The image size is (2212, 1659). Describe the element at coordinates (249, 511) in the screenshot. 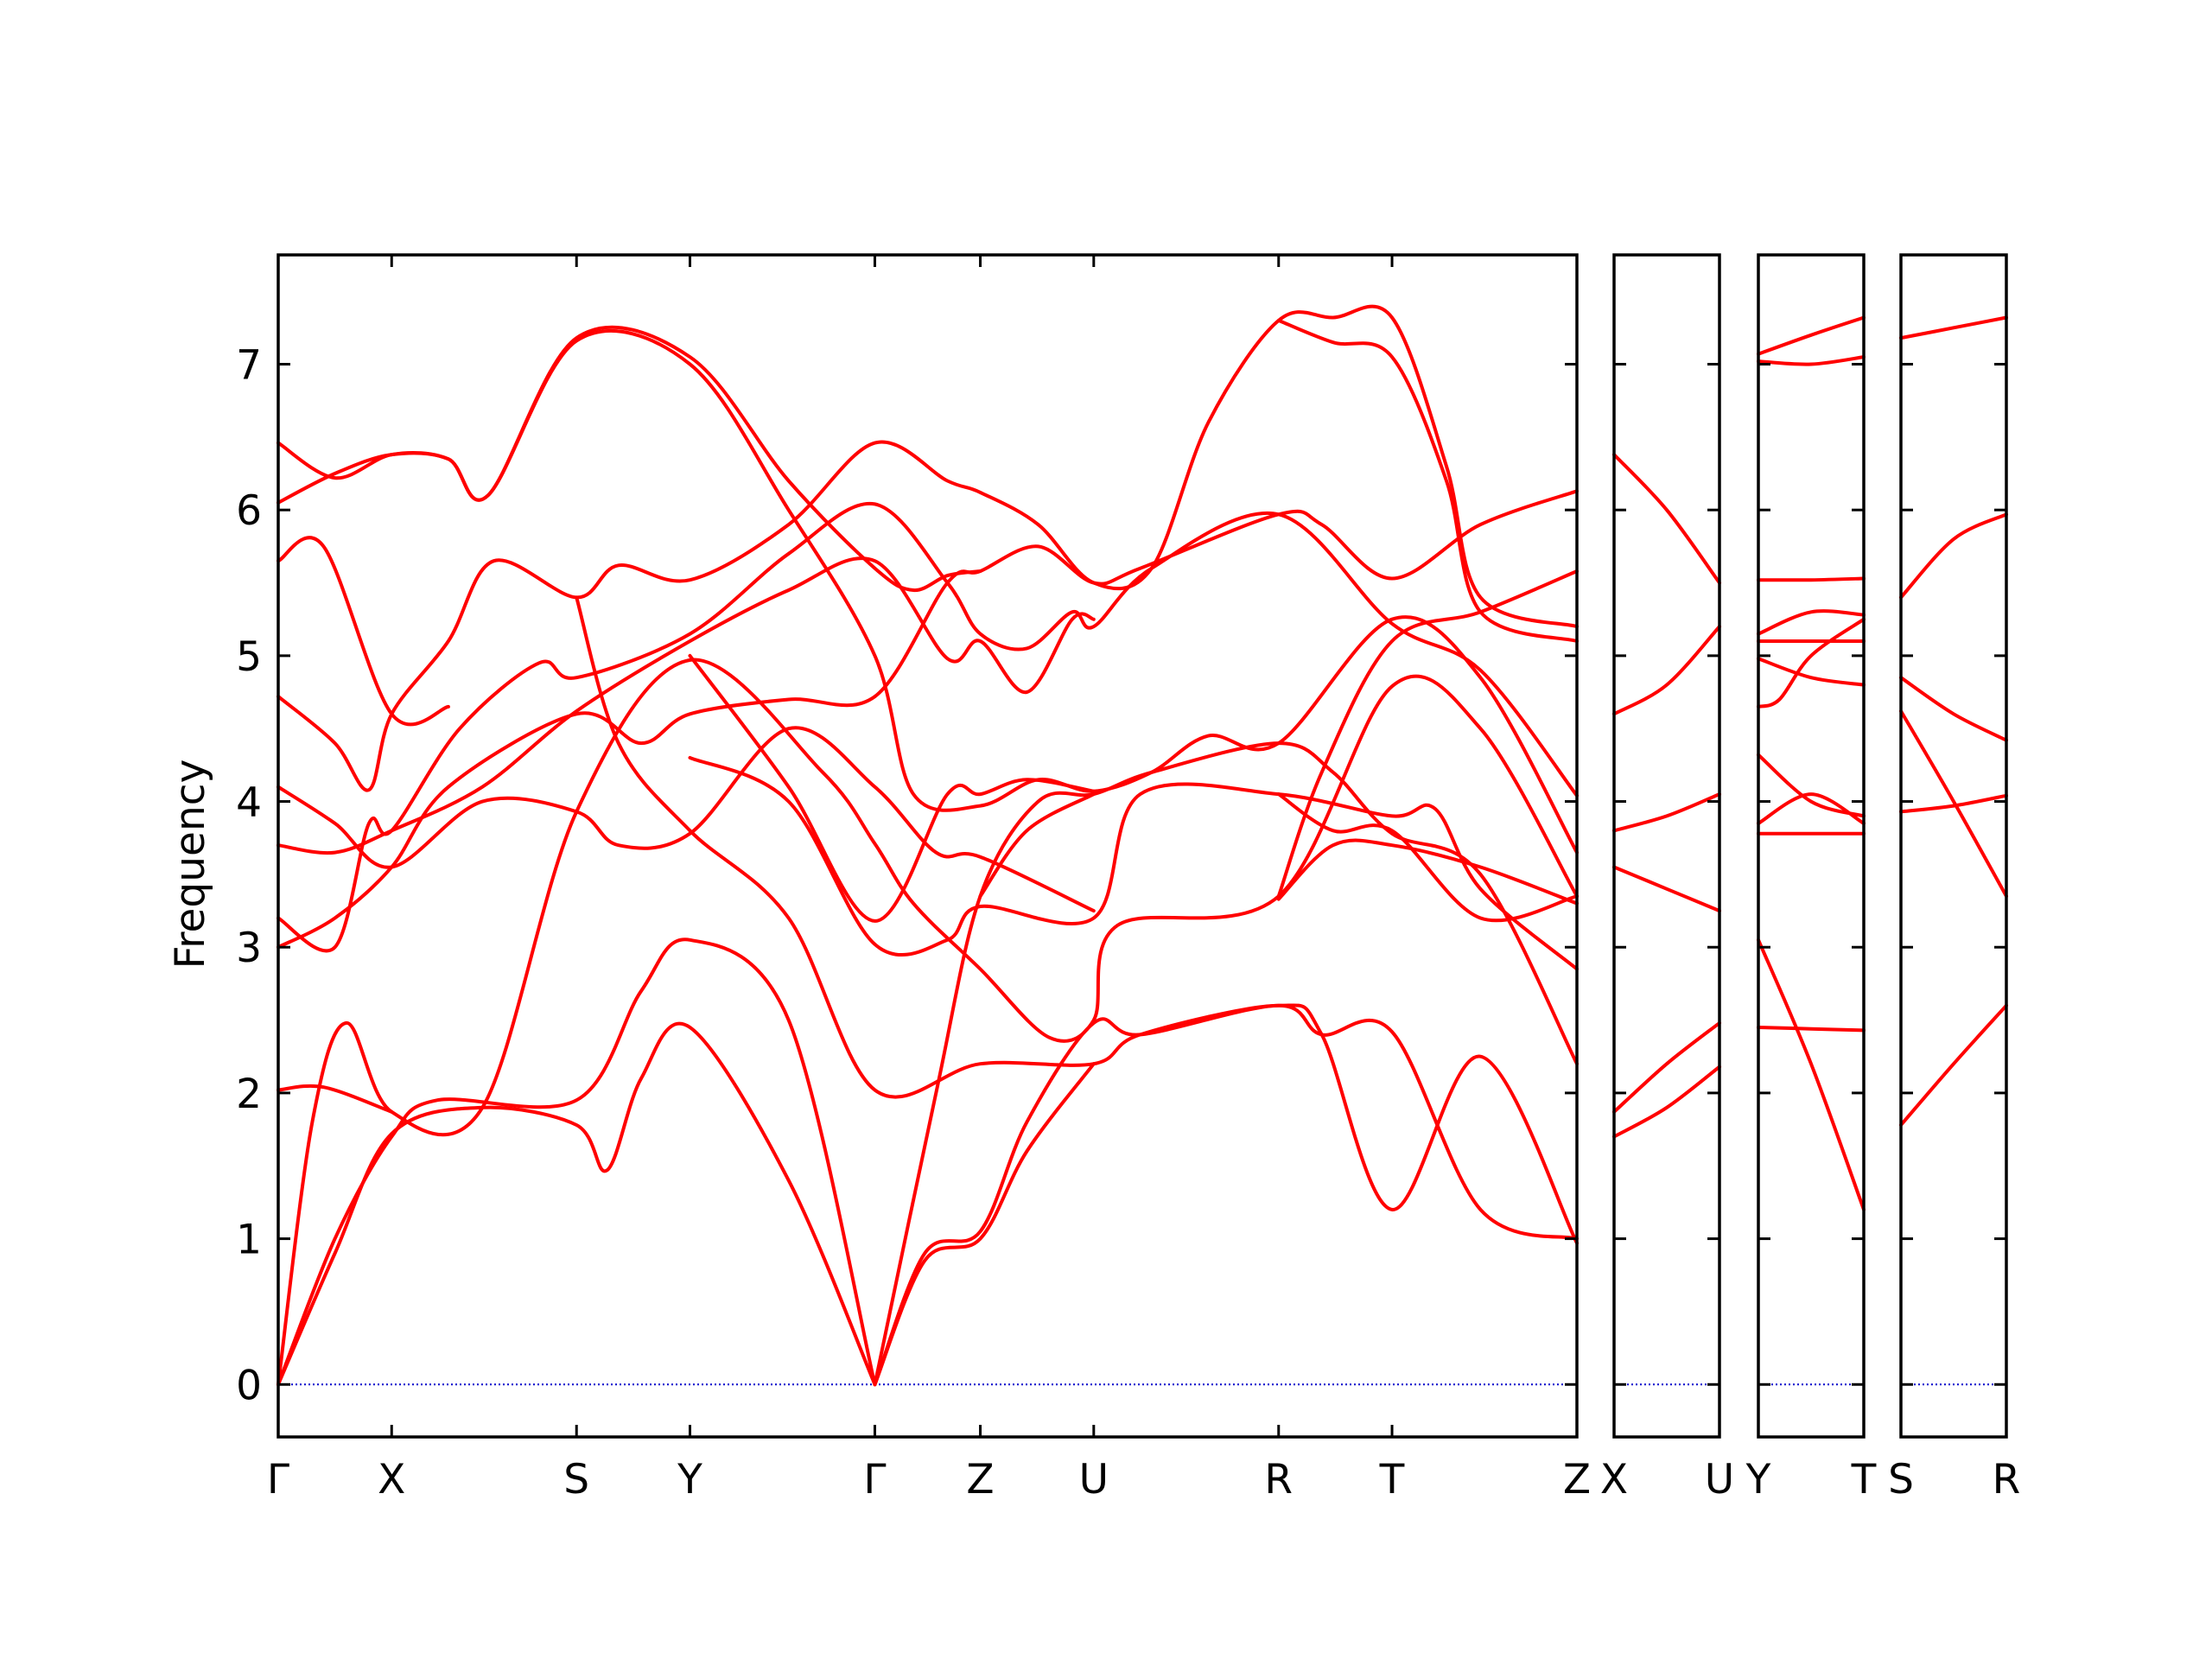

I see `y-tick-label: 6` at that location.